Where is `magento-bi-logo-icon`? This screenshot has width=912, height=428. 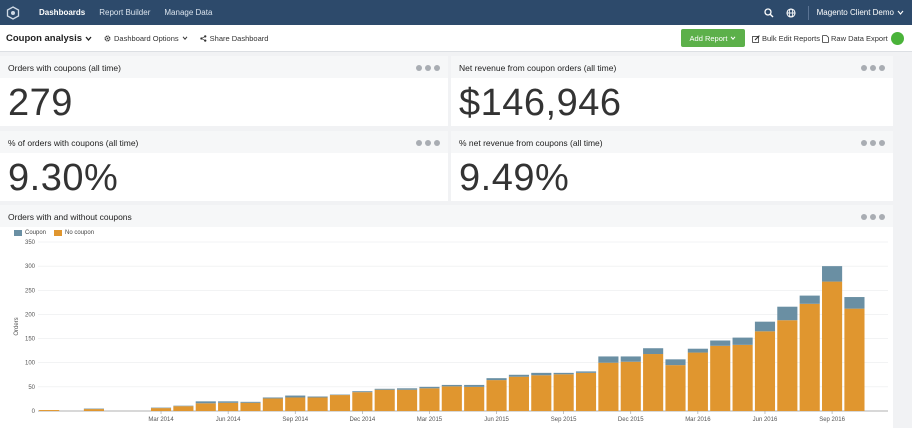 magento-bi-logo-icon is located at coordinates (13, 12).